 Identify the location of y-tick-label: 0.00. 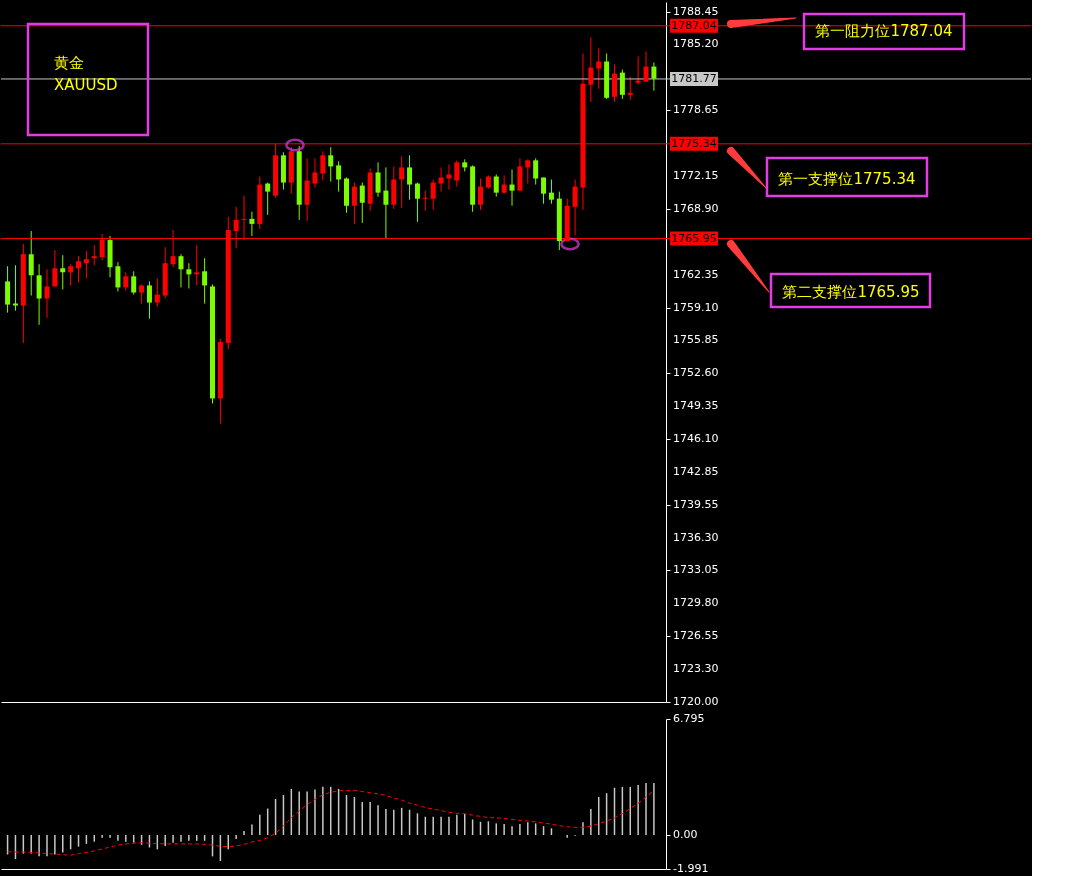
(685, 835).